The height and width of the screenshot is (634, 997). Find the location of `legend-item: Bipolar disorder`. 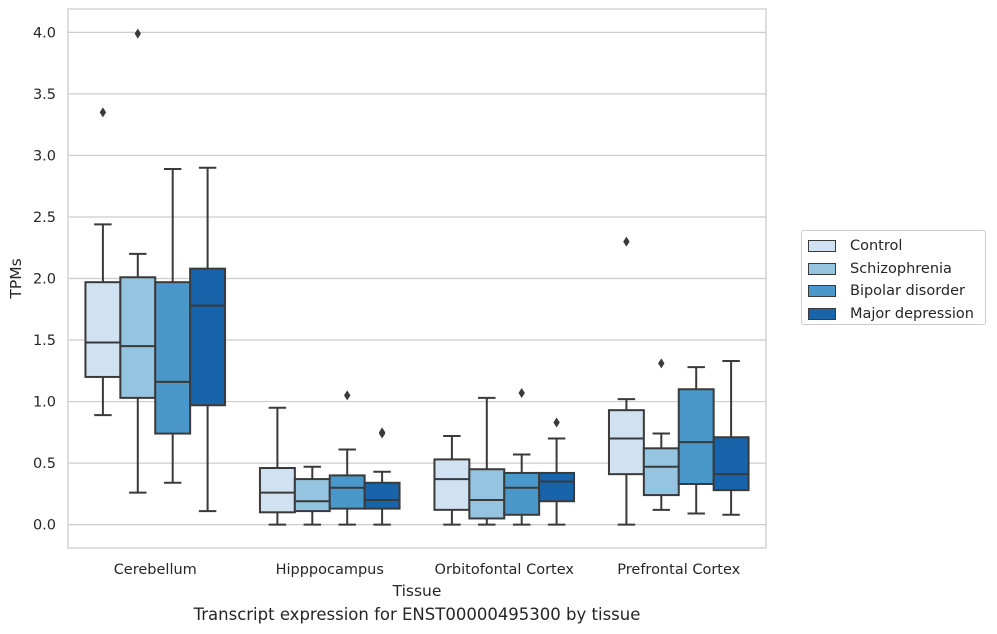

legend-item: Bipolar disorder is located at coordinates (896, 291).